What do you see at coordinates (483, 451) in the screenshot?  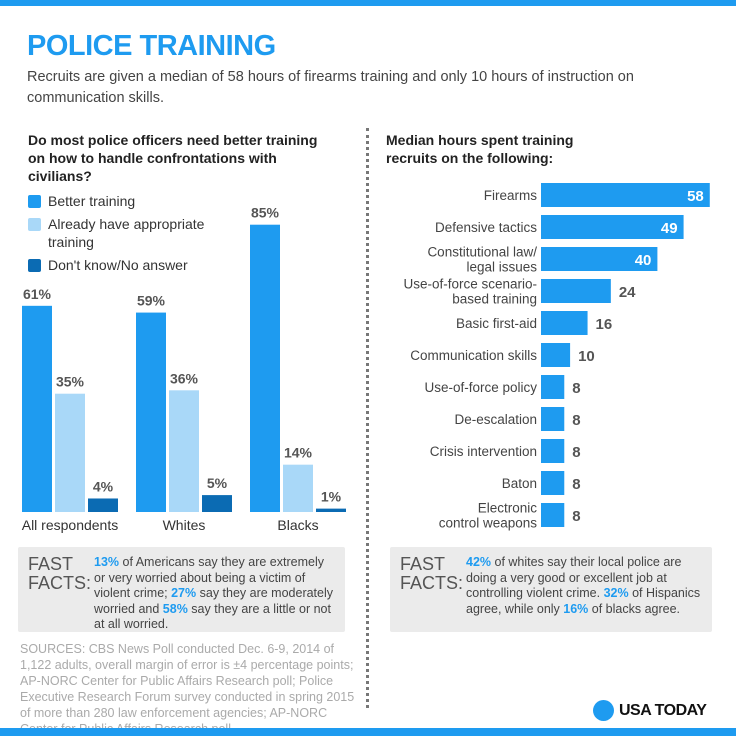 I see `category-label: Crisis intervention` at bounding box center [483, 451].